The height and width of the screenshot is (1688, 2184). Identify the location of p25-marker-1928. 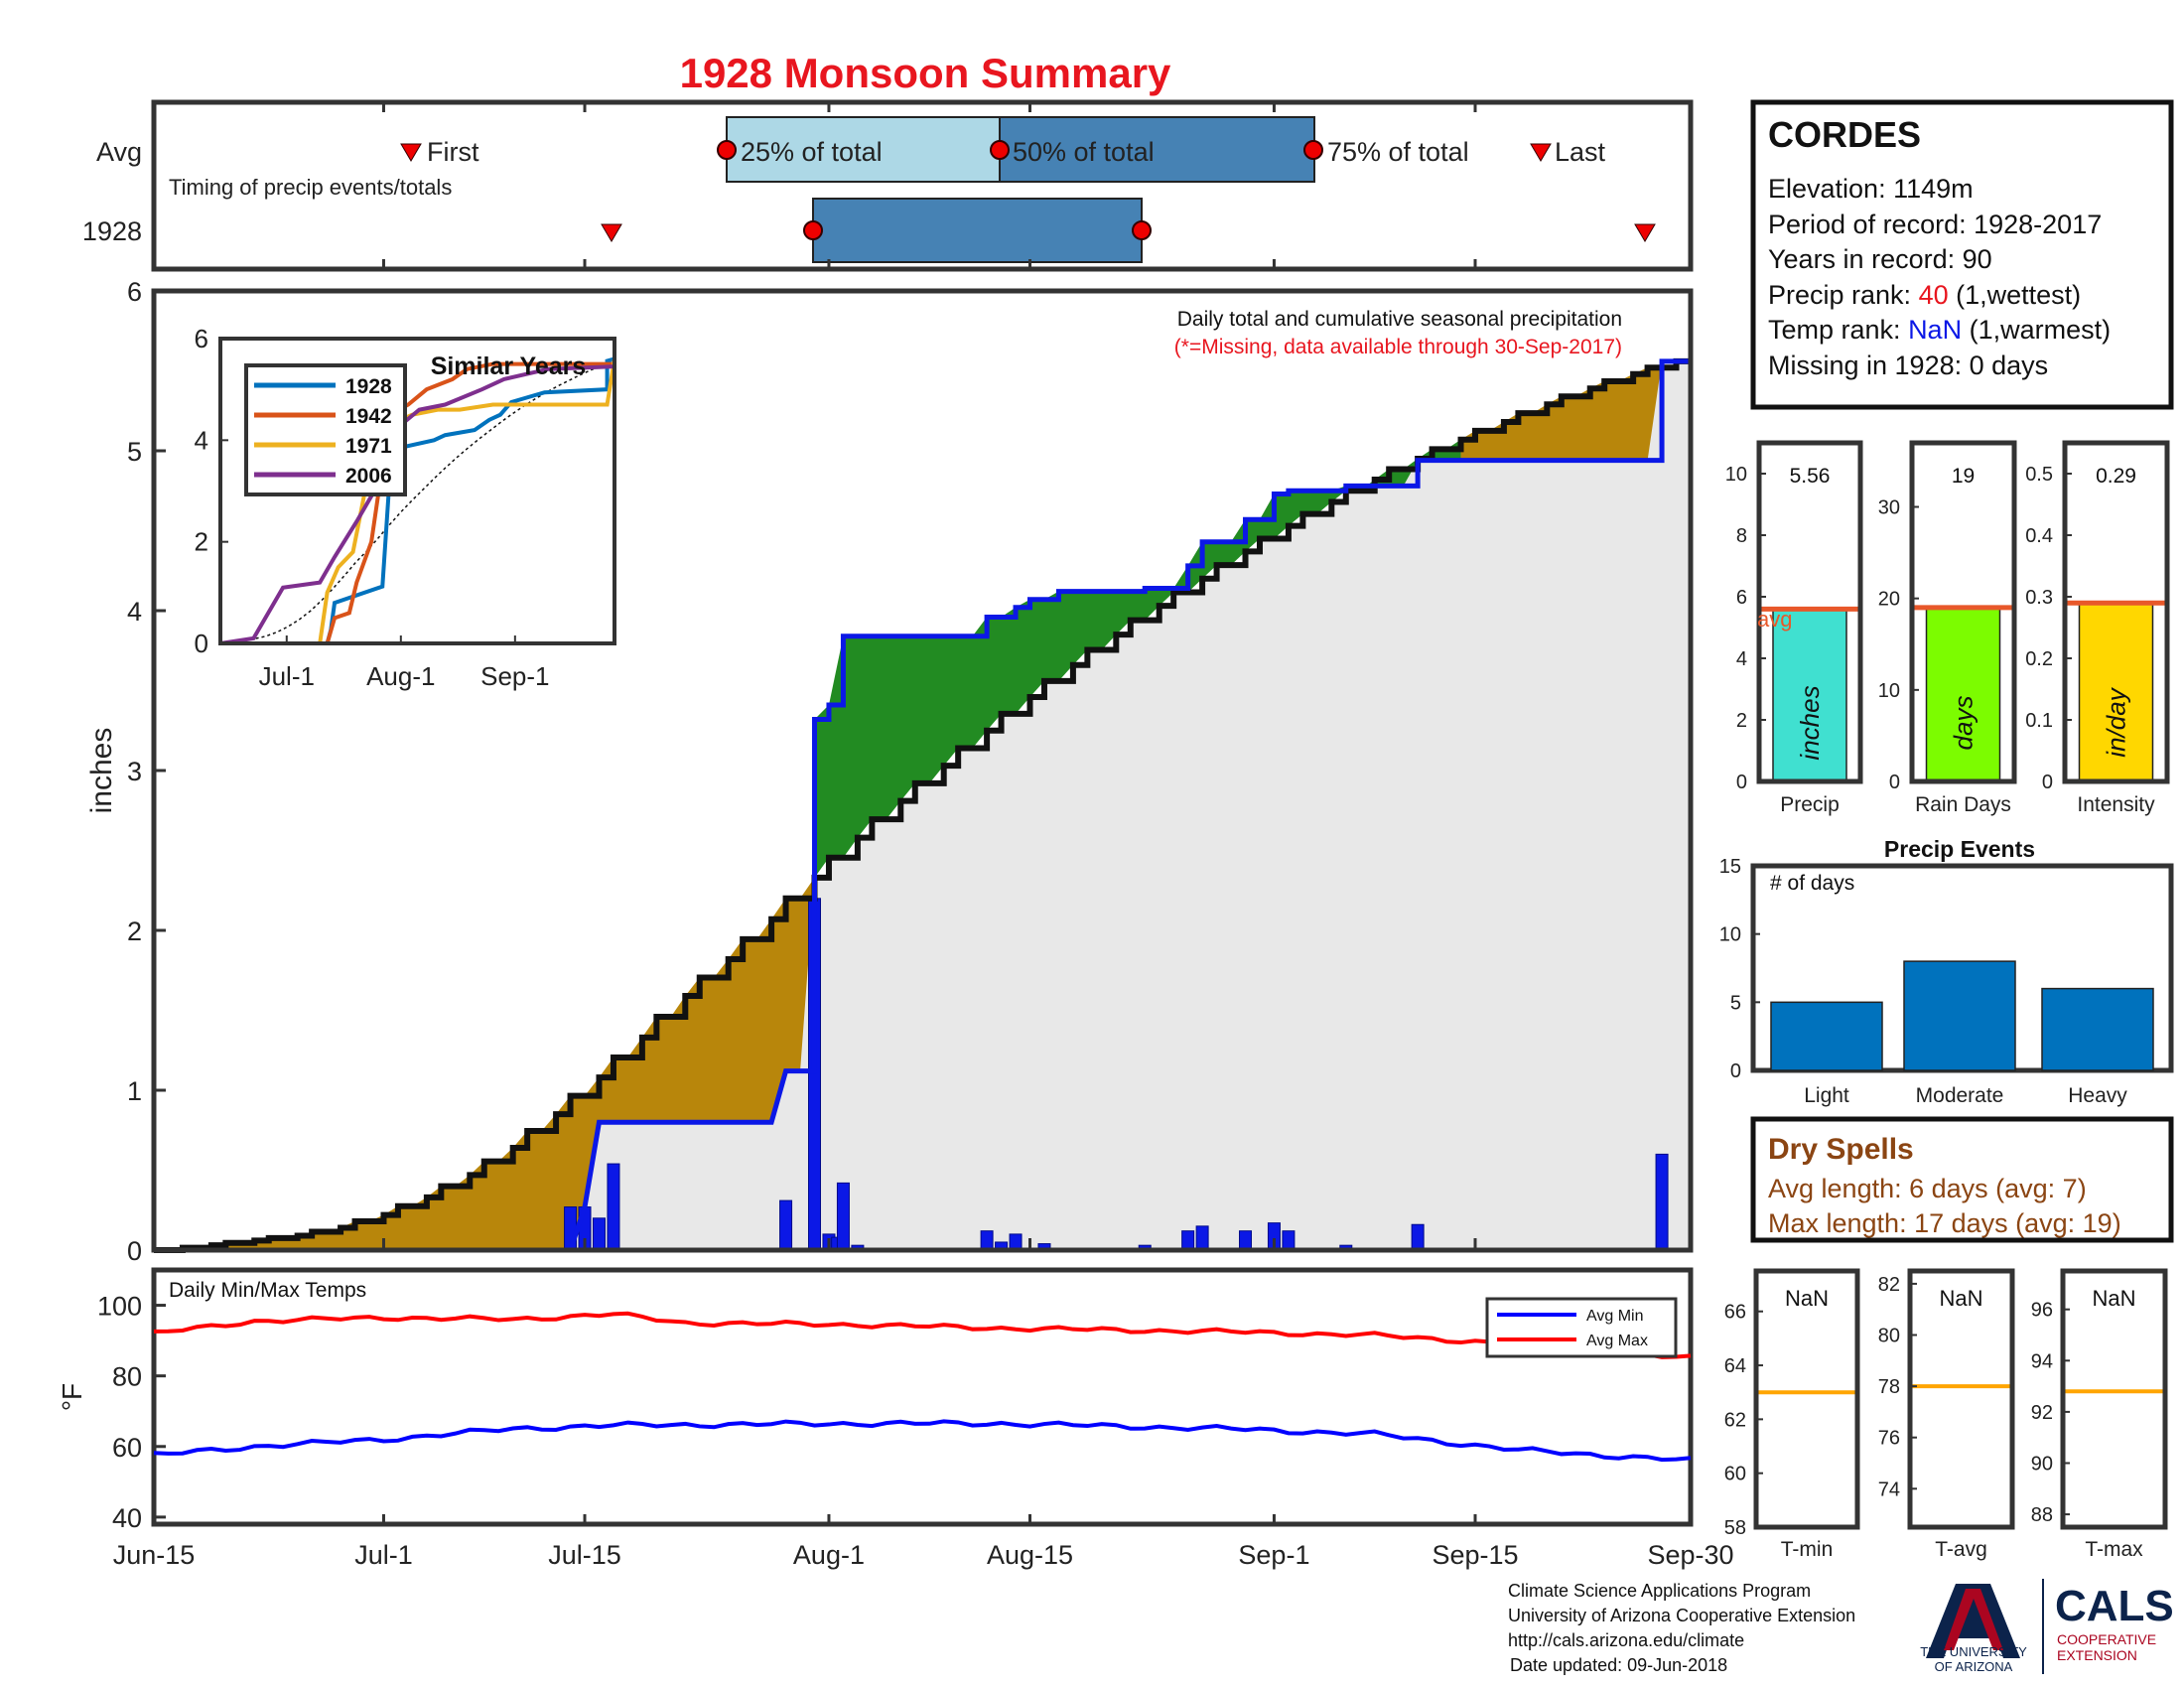
(813, 230).